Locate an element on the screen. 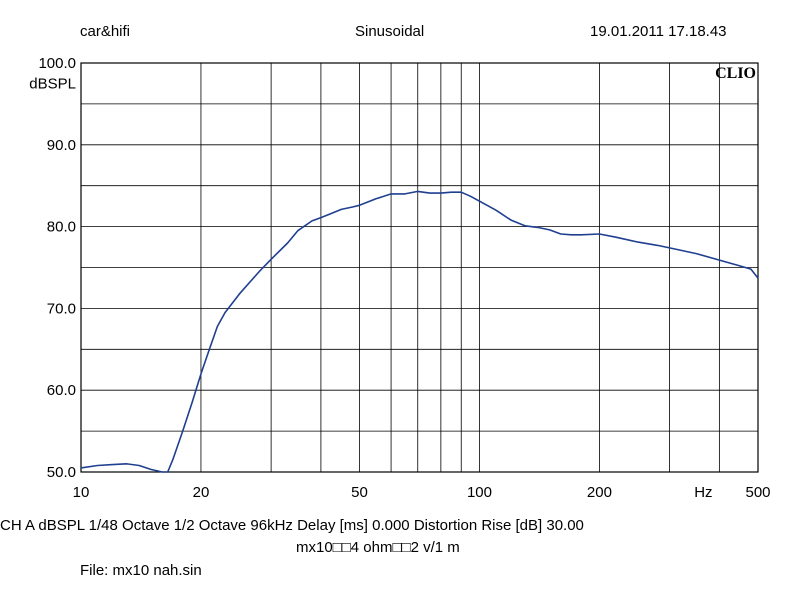 Image resolution: width=800 pixels, height=600 pixels. brand-header: car&hifi is located at coordinates (105, 31).